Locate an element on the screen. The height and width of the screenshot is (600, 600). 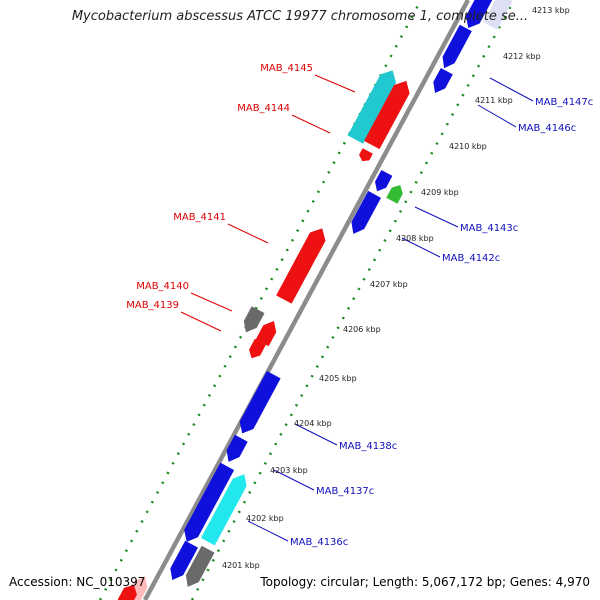
gene-mab-4147c is located at coordinates (457, 46).